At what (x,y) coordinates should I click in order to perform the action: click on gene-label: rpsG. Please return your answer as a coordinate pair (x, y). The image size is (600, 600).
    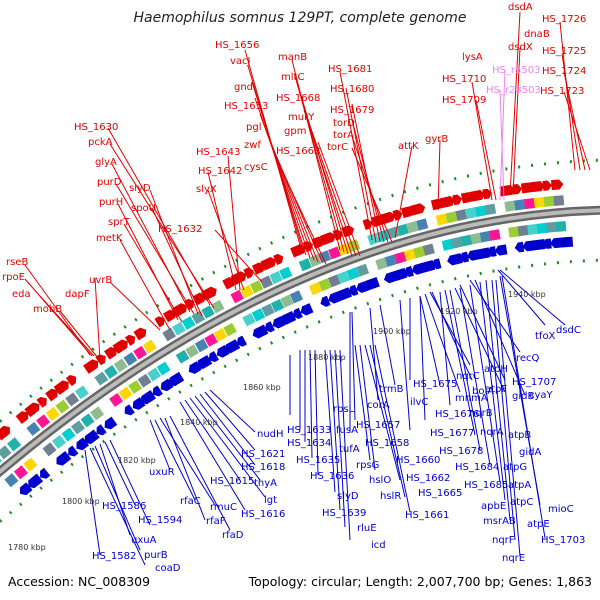
    Looking at the image, I should click on (367, 465).